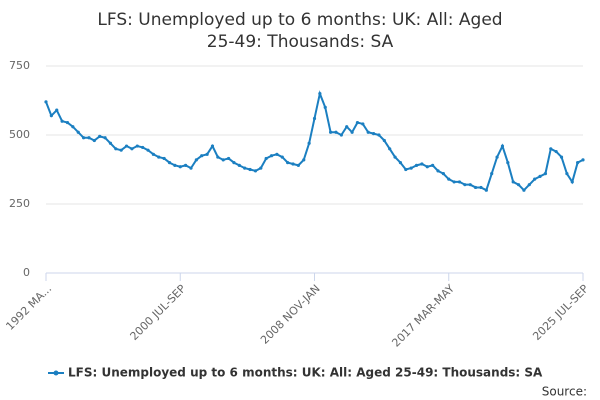  What do you see at coordinates (56, 373) in the screenshot?
I see `legend-marker` at bounding box center [56, 373].